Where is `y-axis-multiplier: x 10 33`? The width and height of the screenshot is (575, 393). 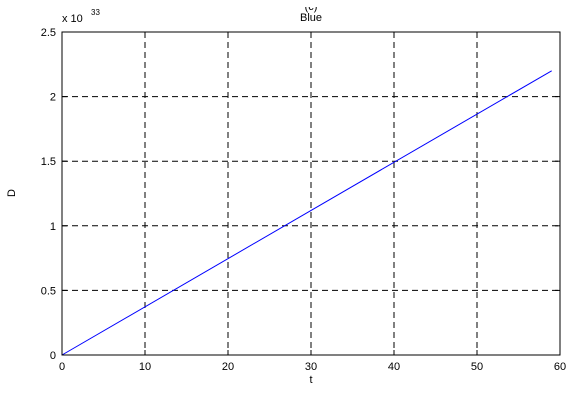 y-axis-multiplier: x 10 33 is located at coordinates (81, 16).